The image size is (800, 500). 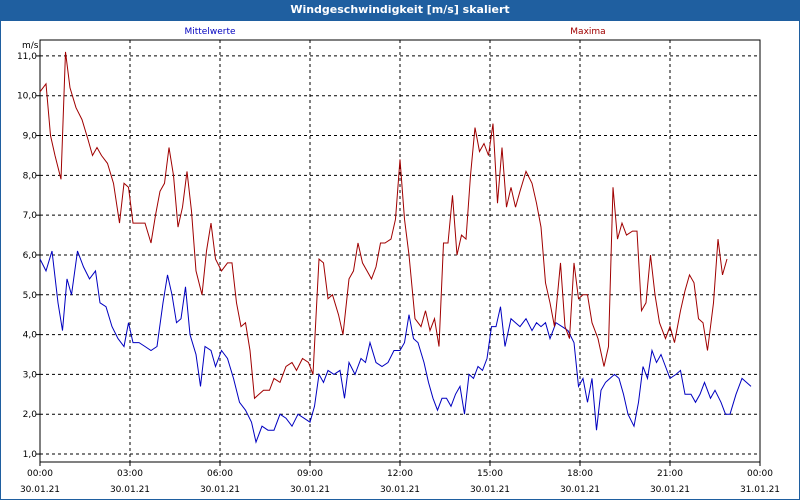 I want to click on y-tick-label: 2,0, so click(x=30, y=415).